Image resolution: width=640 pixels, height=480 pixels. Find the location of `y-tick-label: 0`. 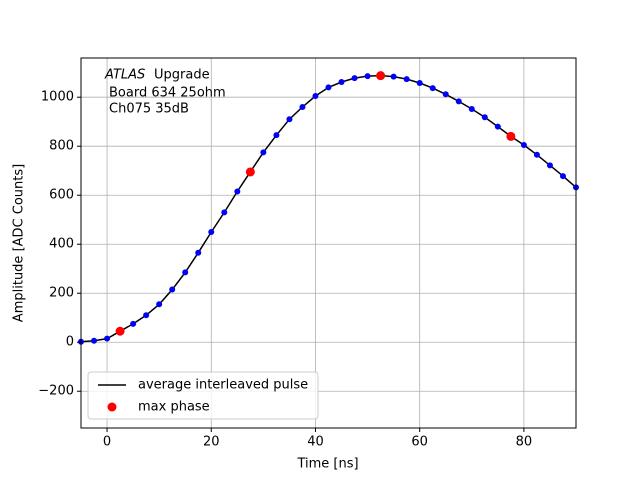

y-tick-label: 0 is located at coordinates (70, 342).